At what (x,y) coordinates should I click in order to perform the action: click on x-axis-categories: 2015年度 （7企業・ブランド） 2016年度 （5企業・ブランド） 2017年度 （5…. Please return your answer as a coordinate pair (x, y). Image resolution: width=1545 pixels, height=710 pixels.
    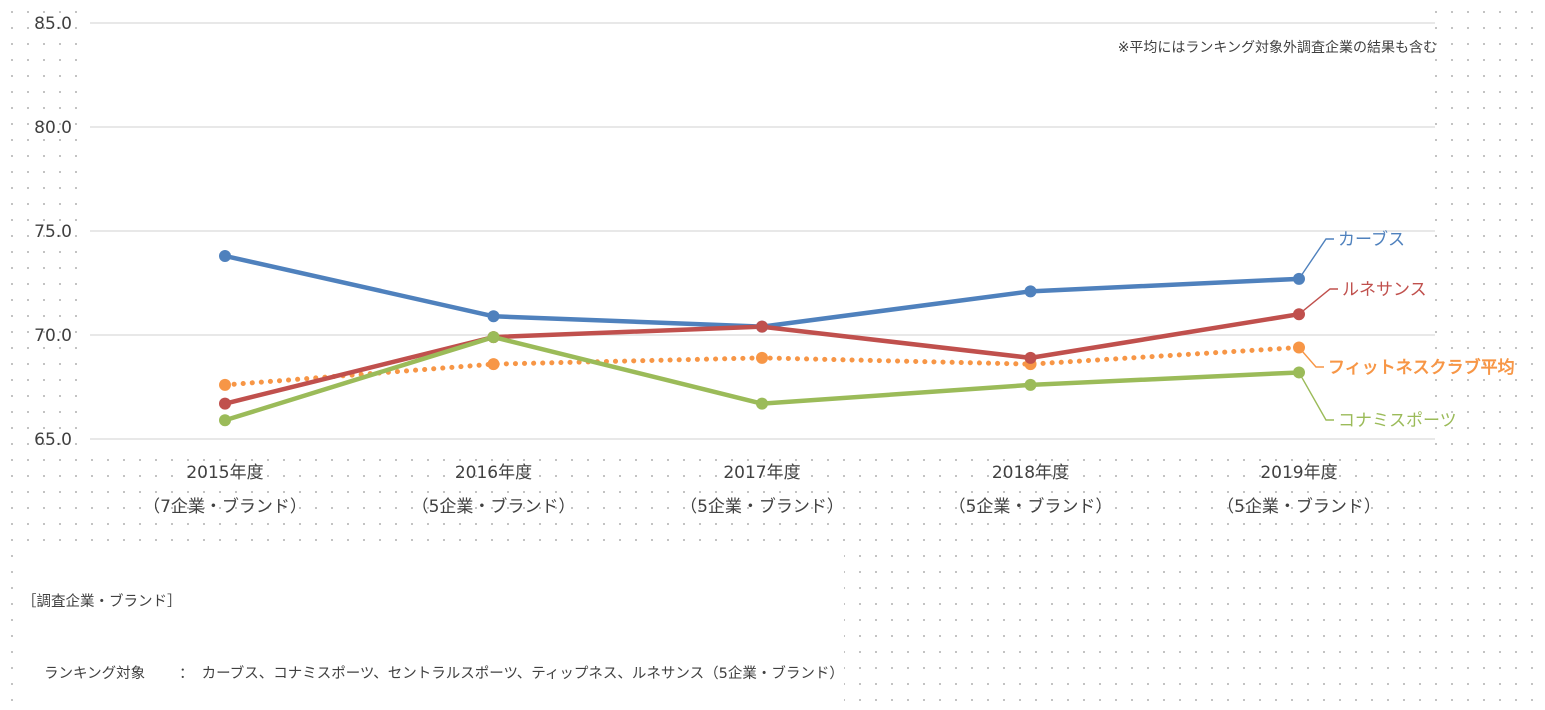
    Looking at the image, I should click on (762, 490).